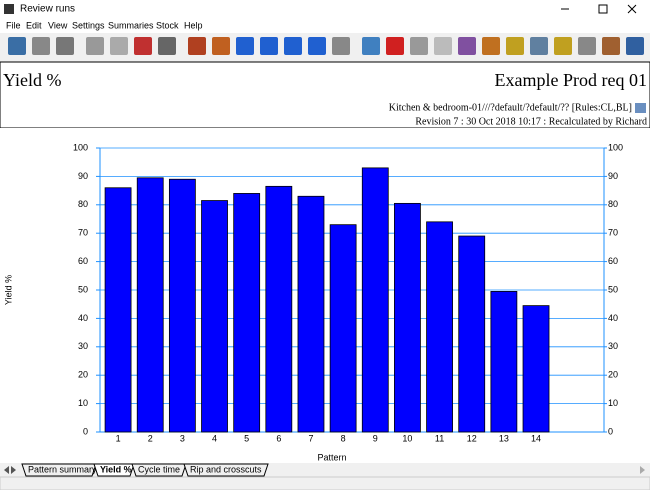 The width and height of the screenshot is (650, 490). What do you see at coordinates (80, 147) in the screenshot?
I see `y-tick-label: 100` at bounding box center [80, 147].